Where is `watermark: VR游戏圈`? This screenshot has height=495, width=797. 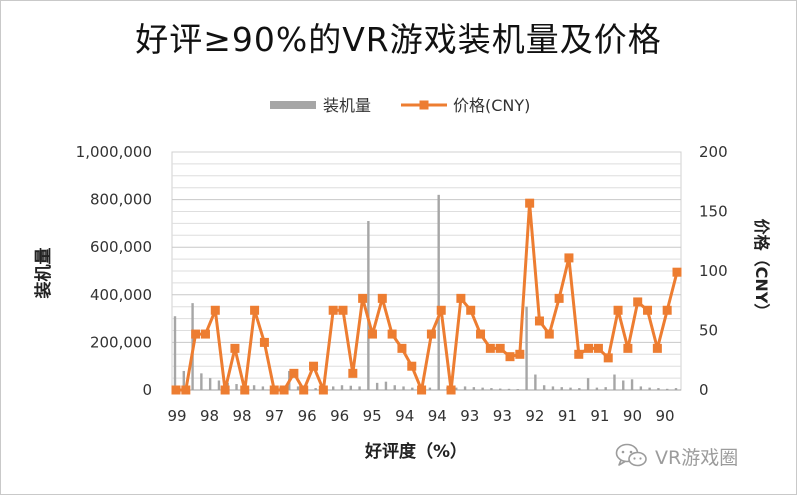
watermark: VR游戏圈 is located at coordinates (700, 456).